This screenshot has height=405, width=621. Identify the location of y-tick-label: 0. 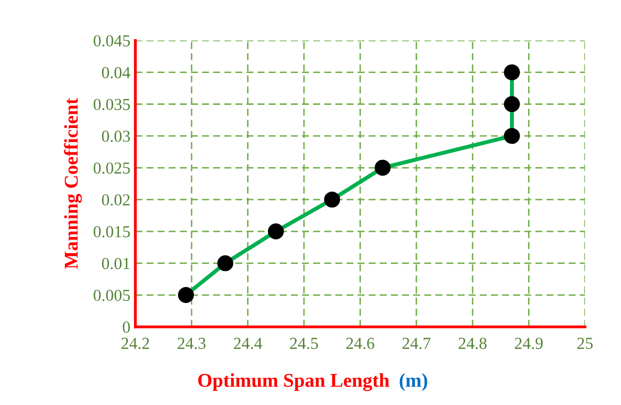
(126, 327).